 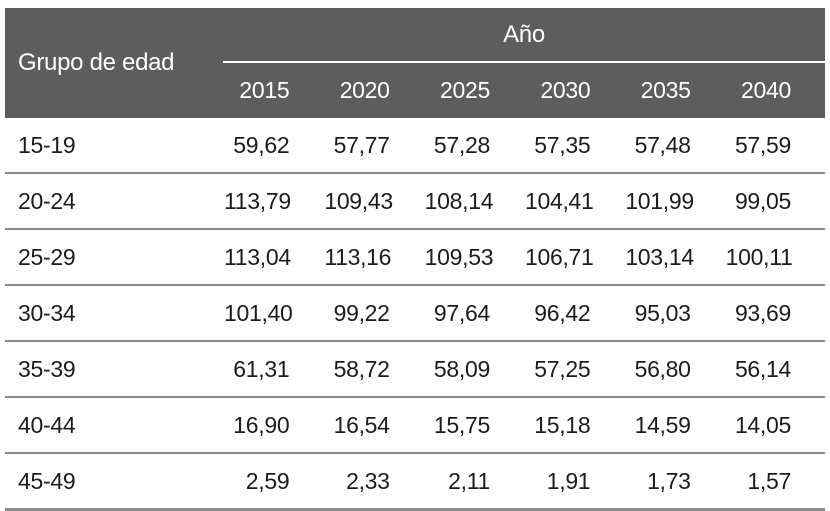 What do you see at coordinates (261, 424) in the screenshot?
I see `value-cell: 16,90` at bounding box center [261, 424].